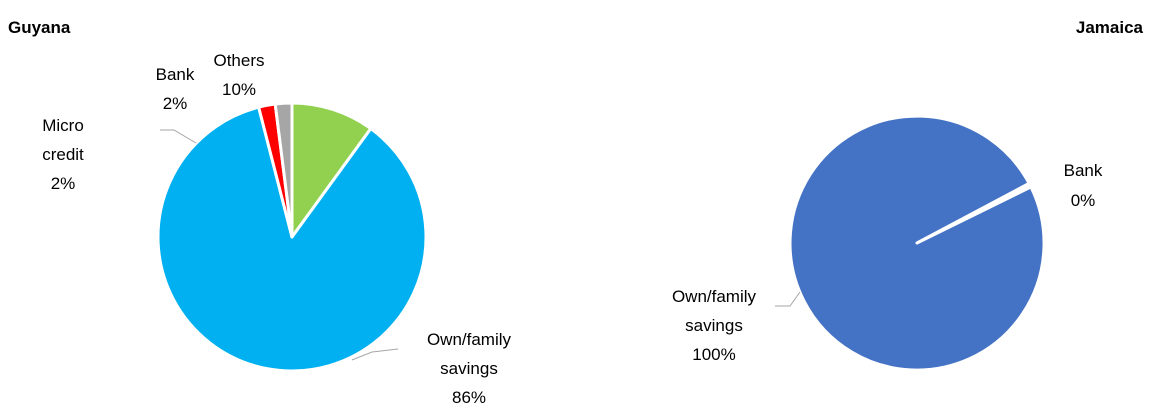 This screenshot has width=1149, height=408. Describe the element at coordinates (714, 296) in the screenshot. I see `data-label-own-savings-jamaica-line1: Own/family` at that location.